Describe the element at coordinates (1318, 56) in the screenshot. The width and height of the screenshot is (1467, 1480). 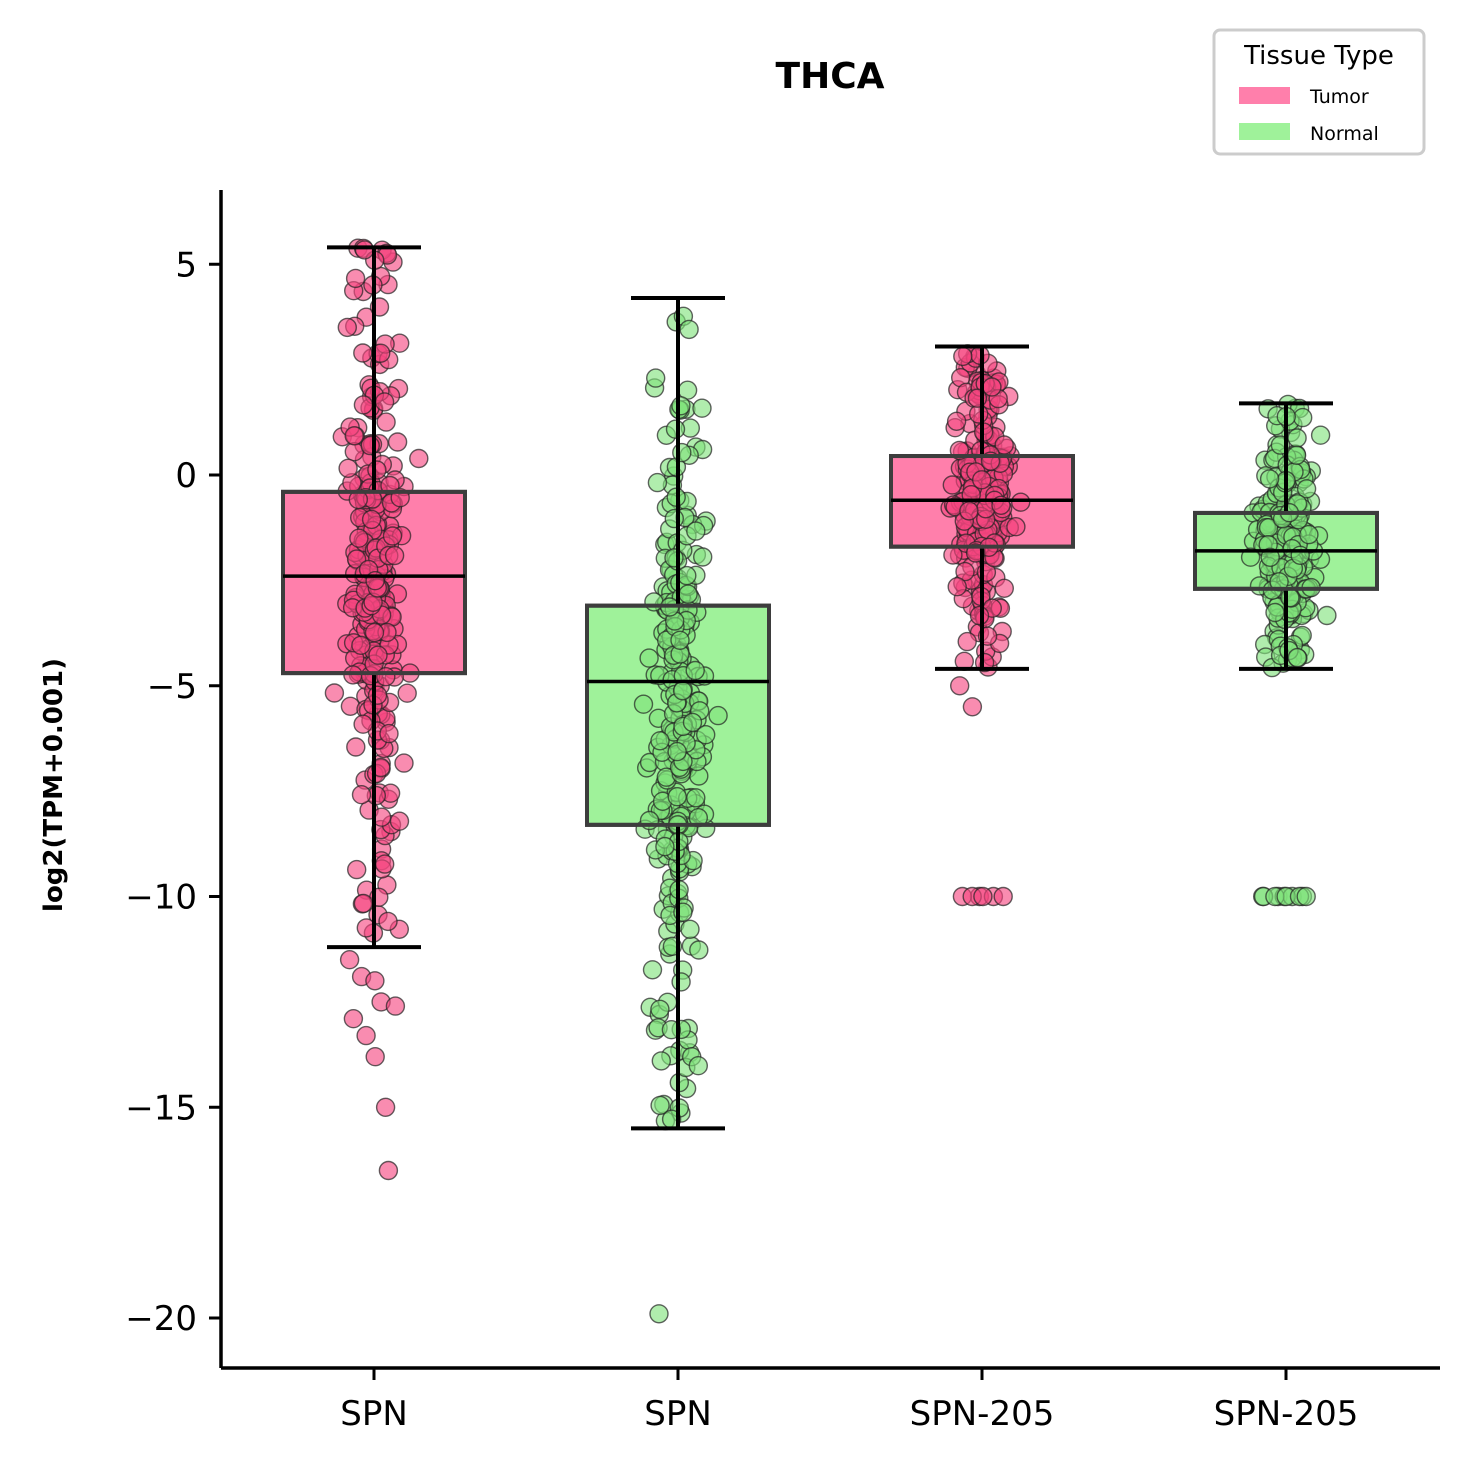
I see `legend-title: Tissue Type` at that location.